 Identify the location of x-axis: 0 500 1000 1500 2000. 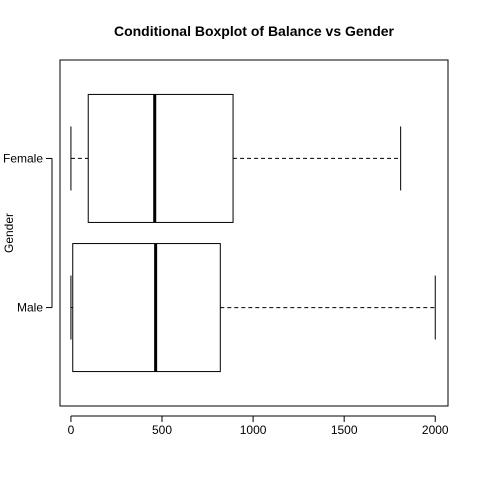
(258, 426).